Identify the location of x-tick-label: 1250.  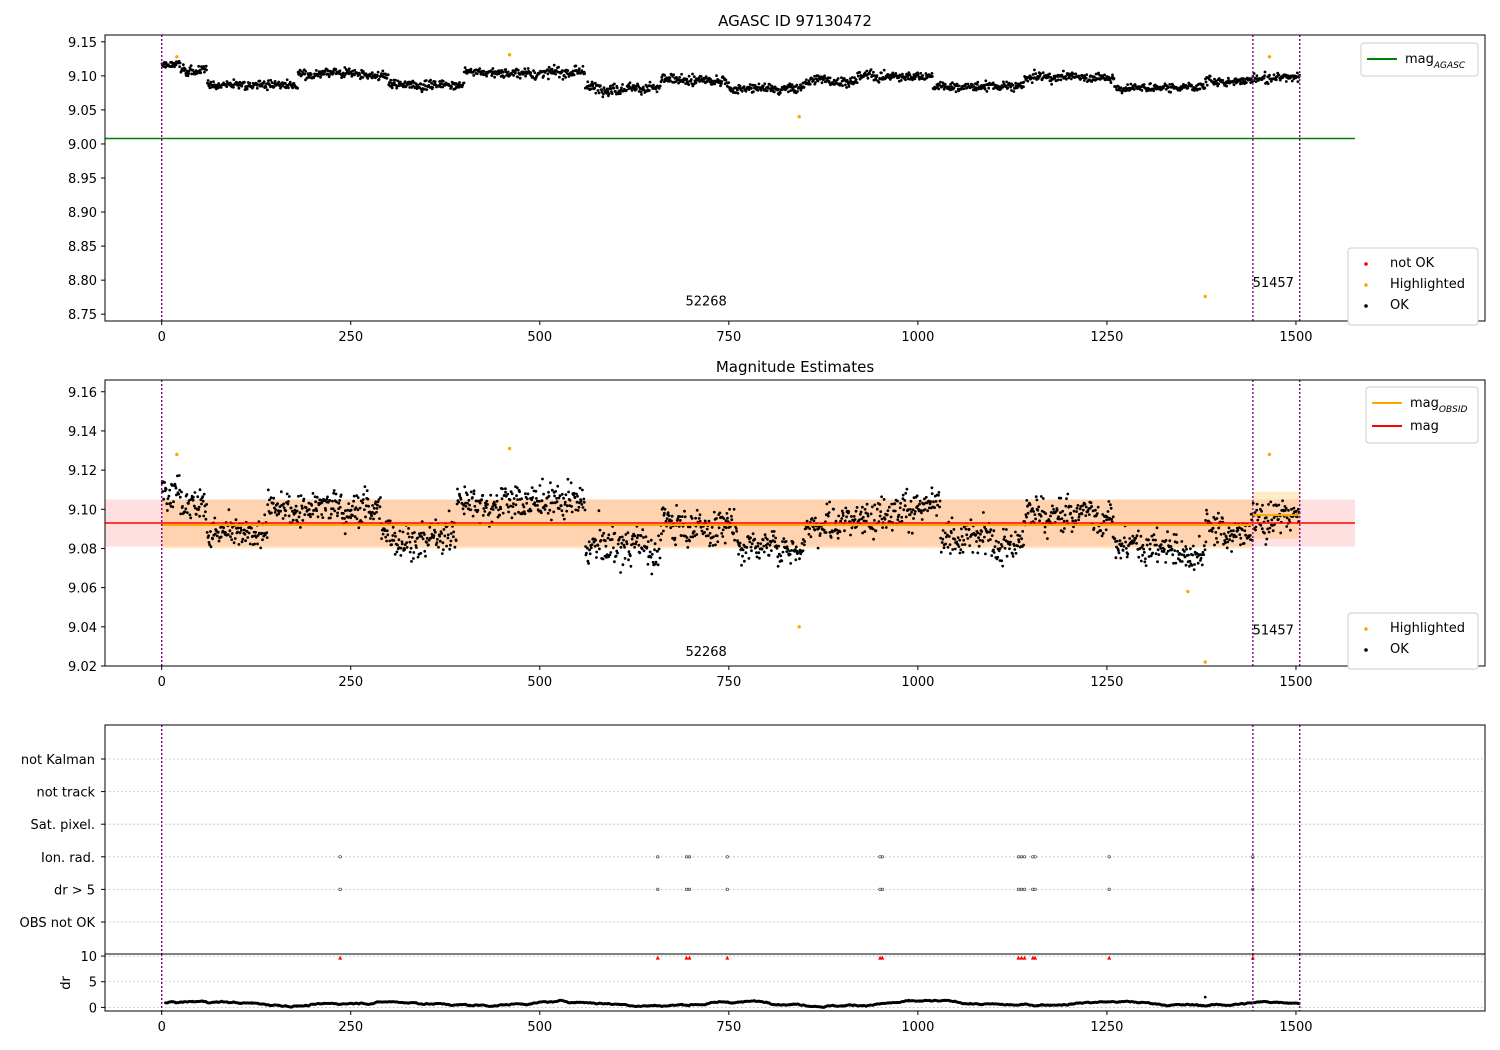
(1106, 682).